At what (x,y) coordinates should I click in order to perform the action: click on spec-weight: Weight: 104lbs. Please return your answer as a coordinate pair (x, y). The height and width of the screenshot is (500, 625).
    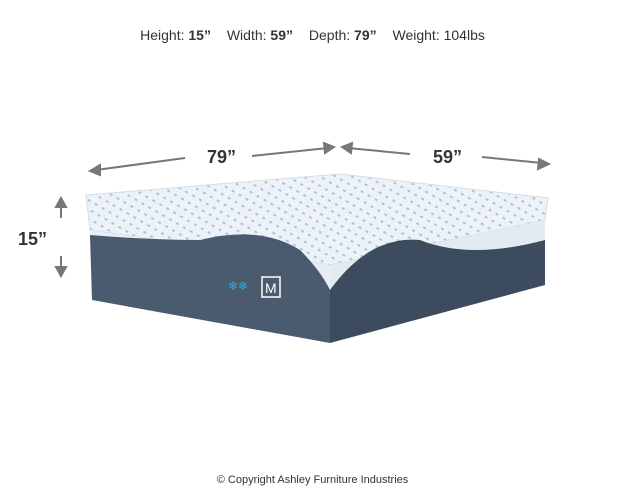
    Looking at the image, I should click on (438, 35).